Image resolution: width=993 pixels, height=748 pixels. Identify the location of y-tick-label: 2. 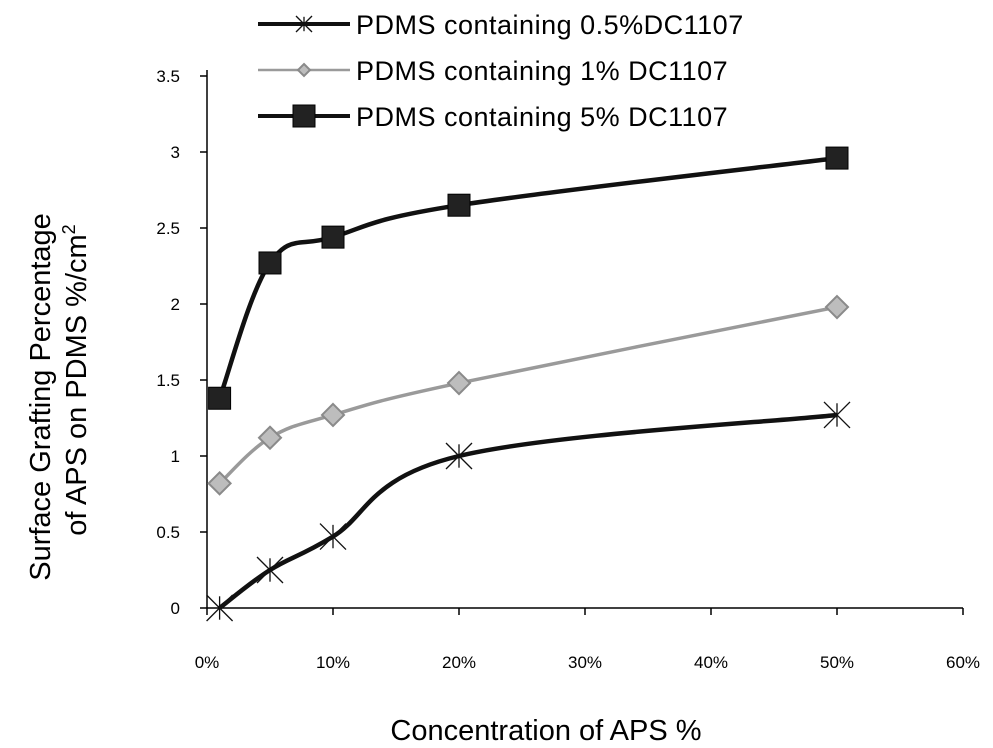
(175, 304).